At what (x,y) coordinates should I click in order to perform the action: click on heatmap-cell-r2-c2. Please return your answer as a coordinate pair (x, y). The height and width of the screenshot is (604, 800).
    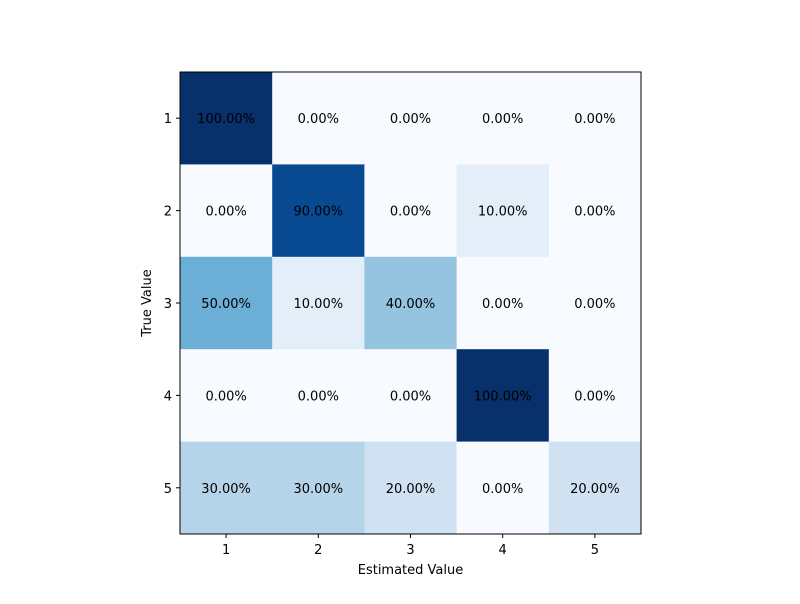
    Looking at the image, I should click on (318, 211).